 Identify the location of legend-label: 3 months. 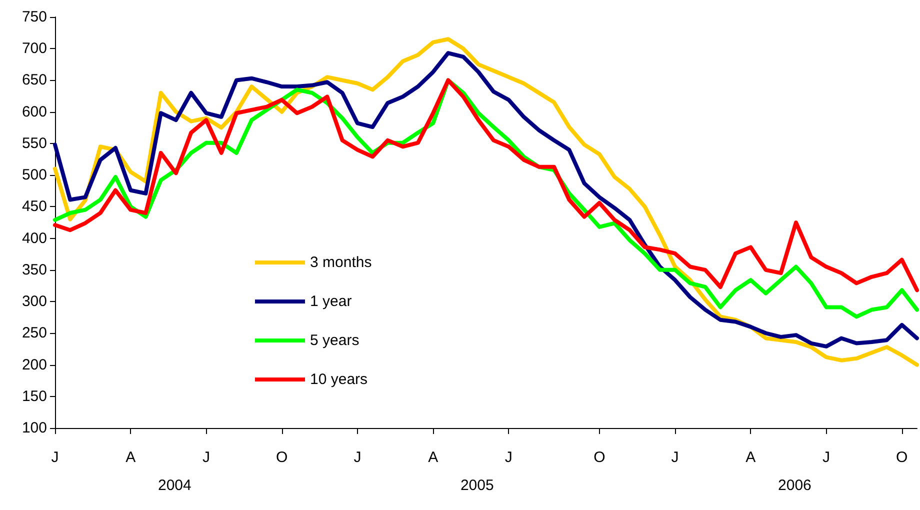
(341, 262).